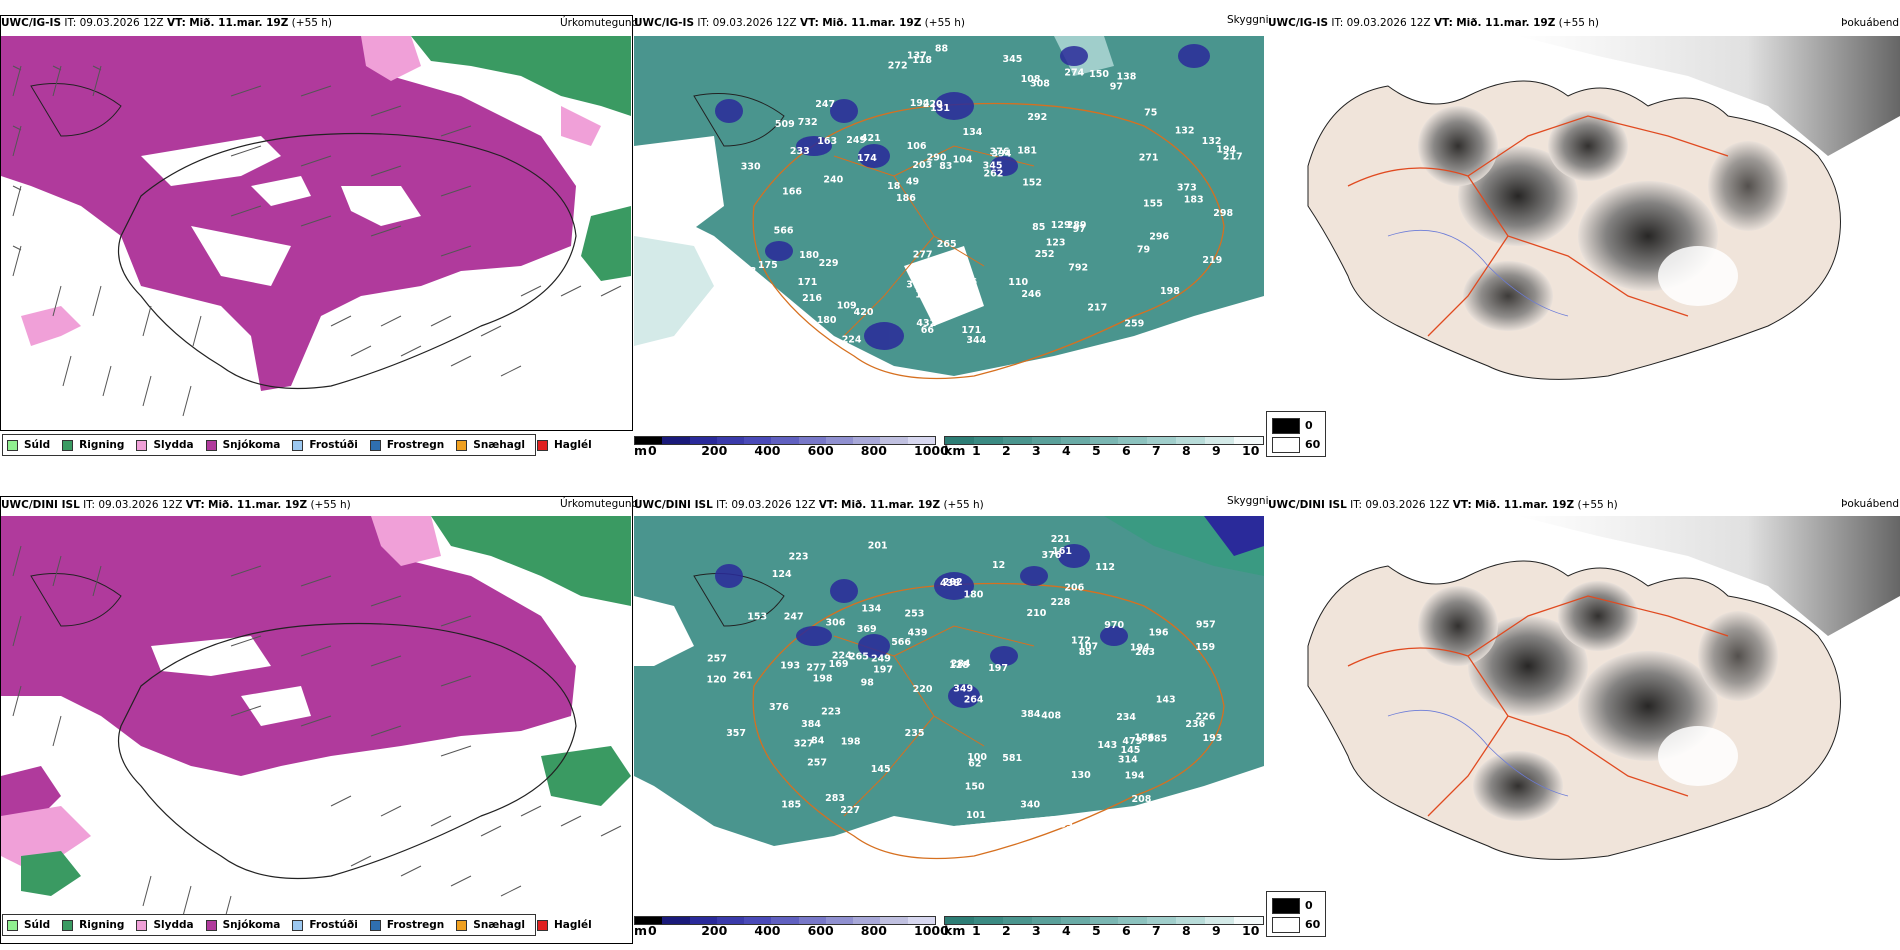 Image resolution: width=1900 pixels, height=950 pixels. What do you see at coordinates (878, 546) in the screenshot?
I see `cloud-height-label: 201` at bounding box center [878, 546].